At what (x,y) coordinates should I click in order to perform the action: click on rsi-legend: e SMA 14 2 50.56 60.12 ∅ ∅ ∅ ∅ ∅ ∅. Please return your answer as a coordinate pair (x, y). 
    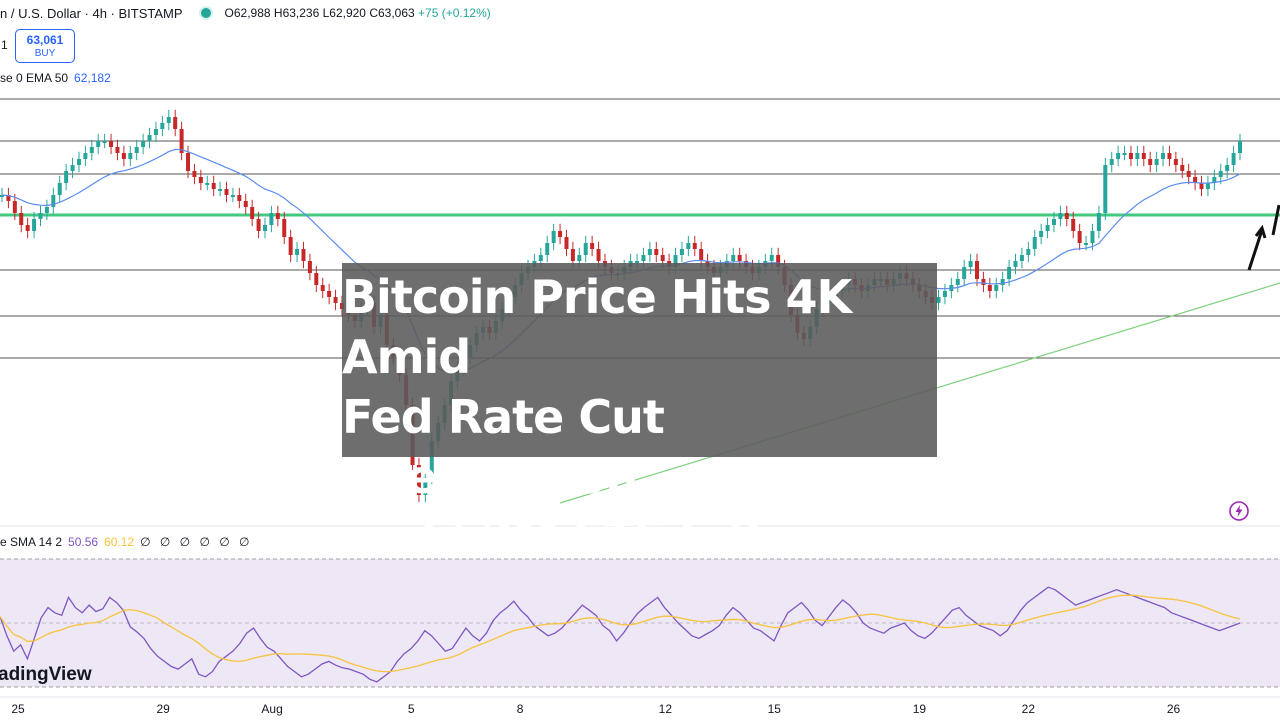
    Looking at the image, I should click on (126, 542).